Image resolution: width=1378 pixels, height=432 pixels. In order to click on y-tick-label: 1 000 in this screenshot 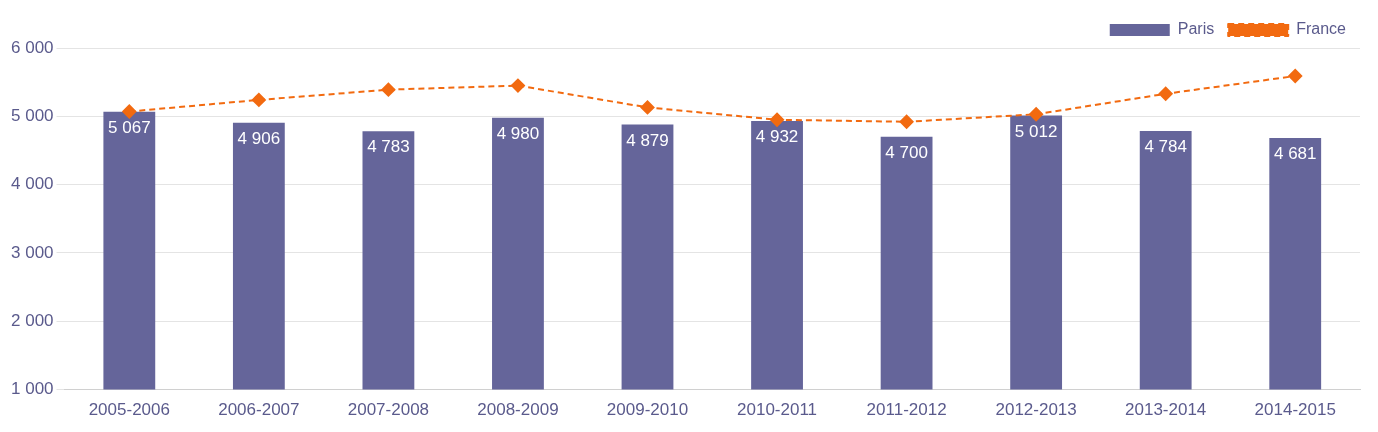, I will do `click(32, 389)`.